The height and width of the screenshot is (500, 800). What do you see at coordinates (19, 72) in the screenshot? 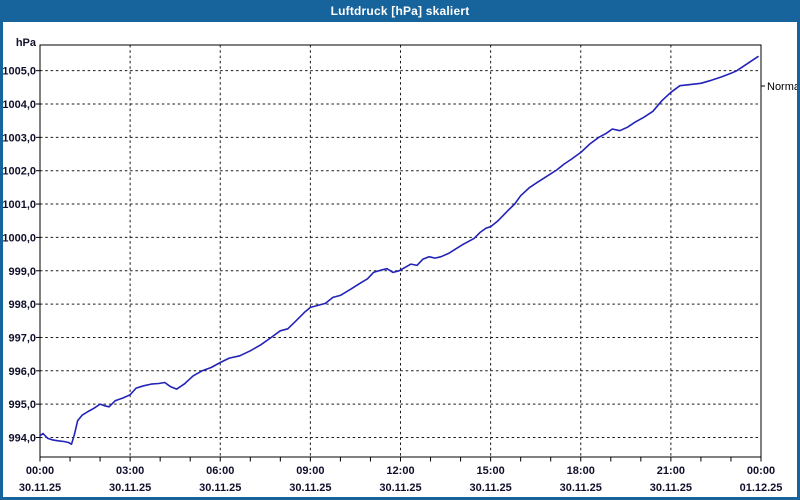
I see `y-tick-label: 1005,0` at bounding box center [19, 72].